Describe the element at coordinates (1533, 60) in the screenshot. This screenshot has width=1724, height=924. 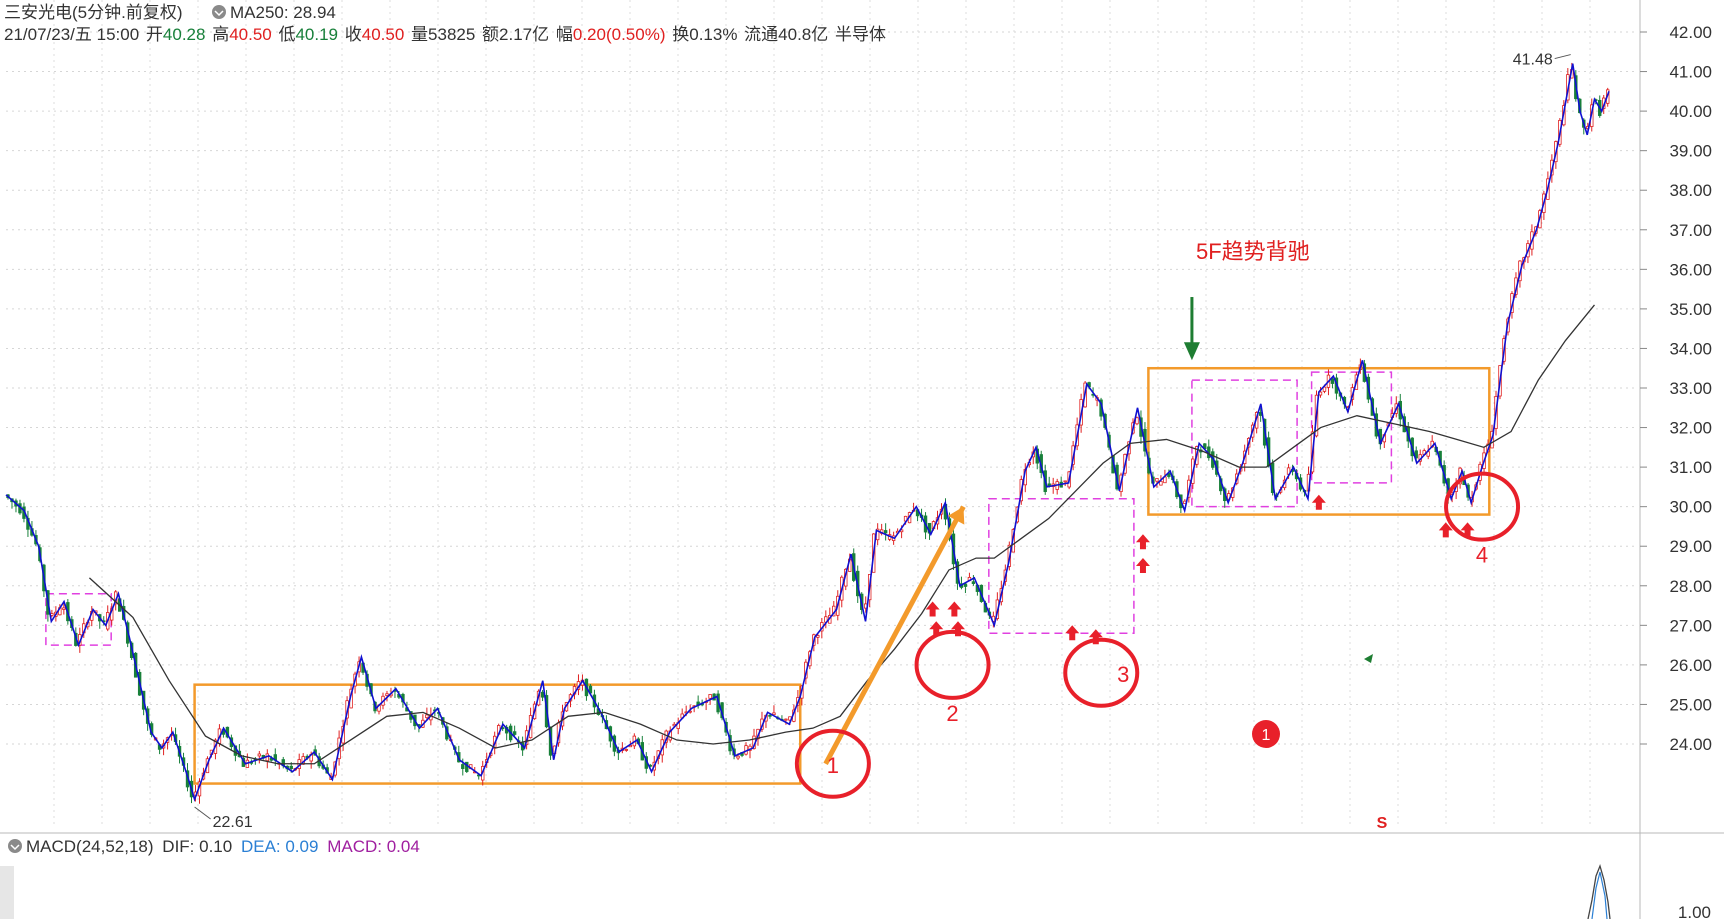
I see `extreme-price-label: 41.48` at that location.